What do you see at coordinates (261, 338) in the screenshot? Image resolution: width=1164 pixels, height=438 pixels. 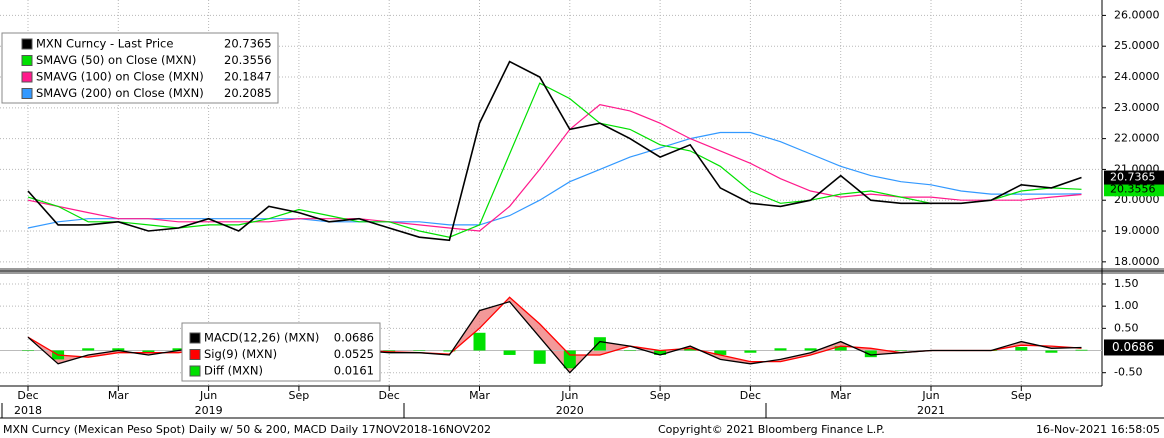 I see `legend-label: MACD(12,26) (MXN)` at bounding box center [261, 338].